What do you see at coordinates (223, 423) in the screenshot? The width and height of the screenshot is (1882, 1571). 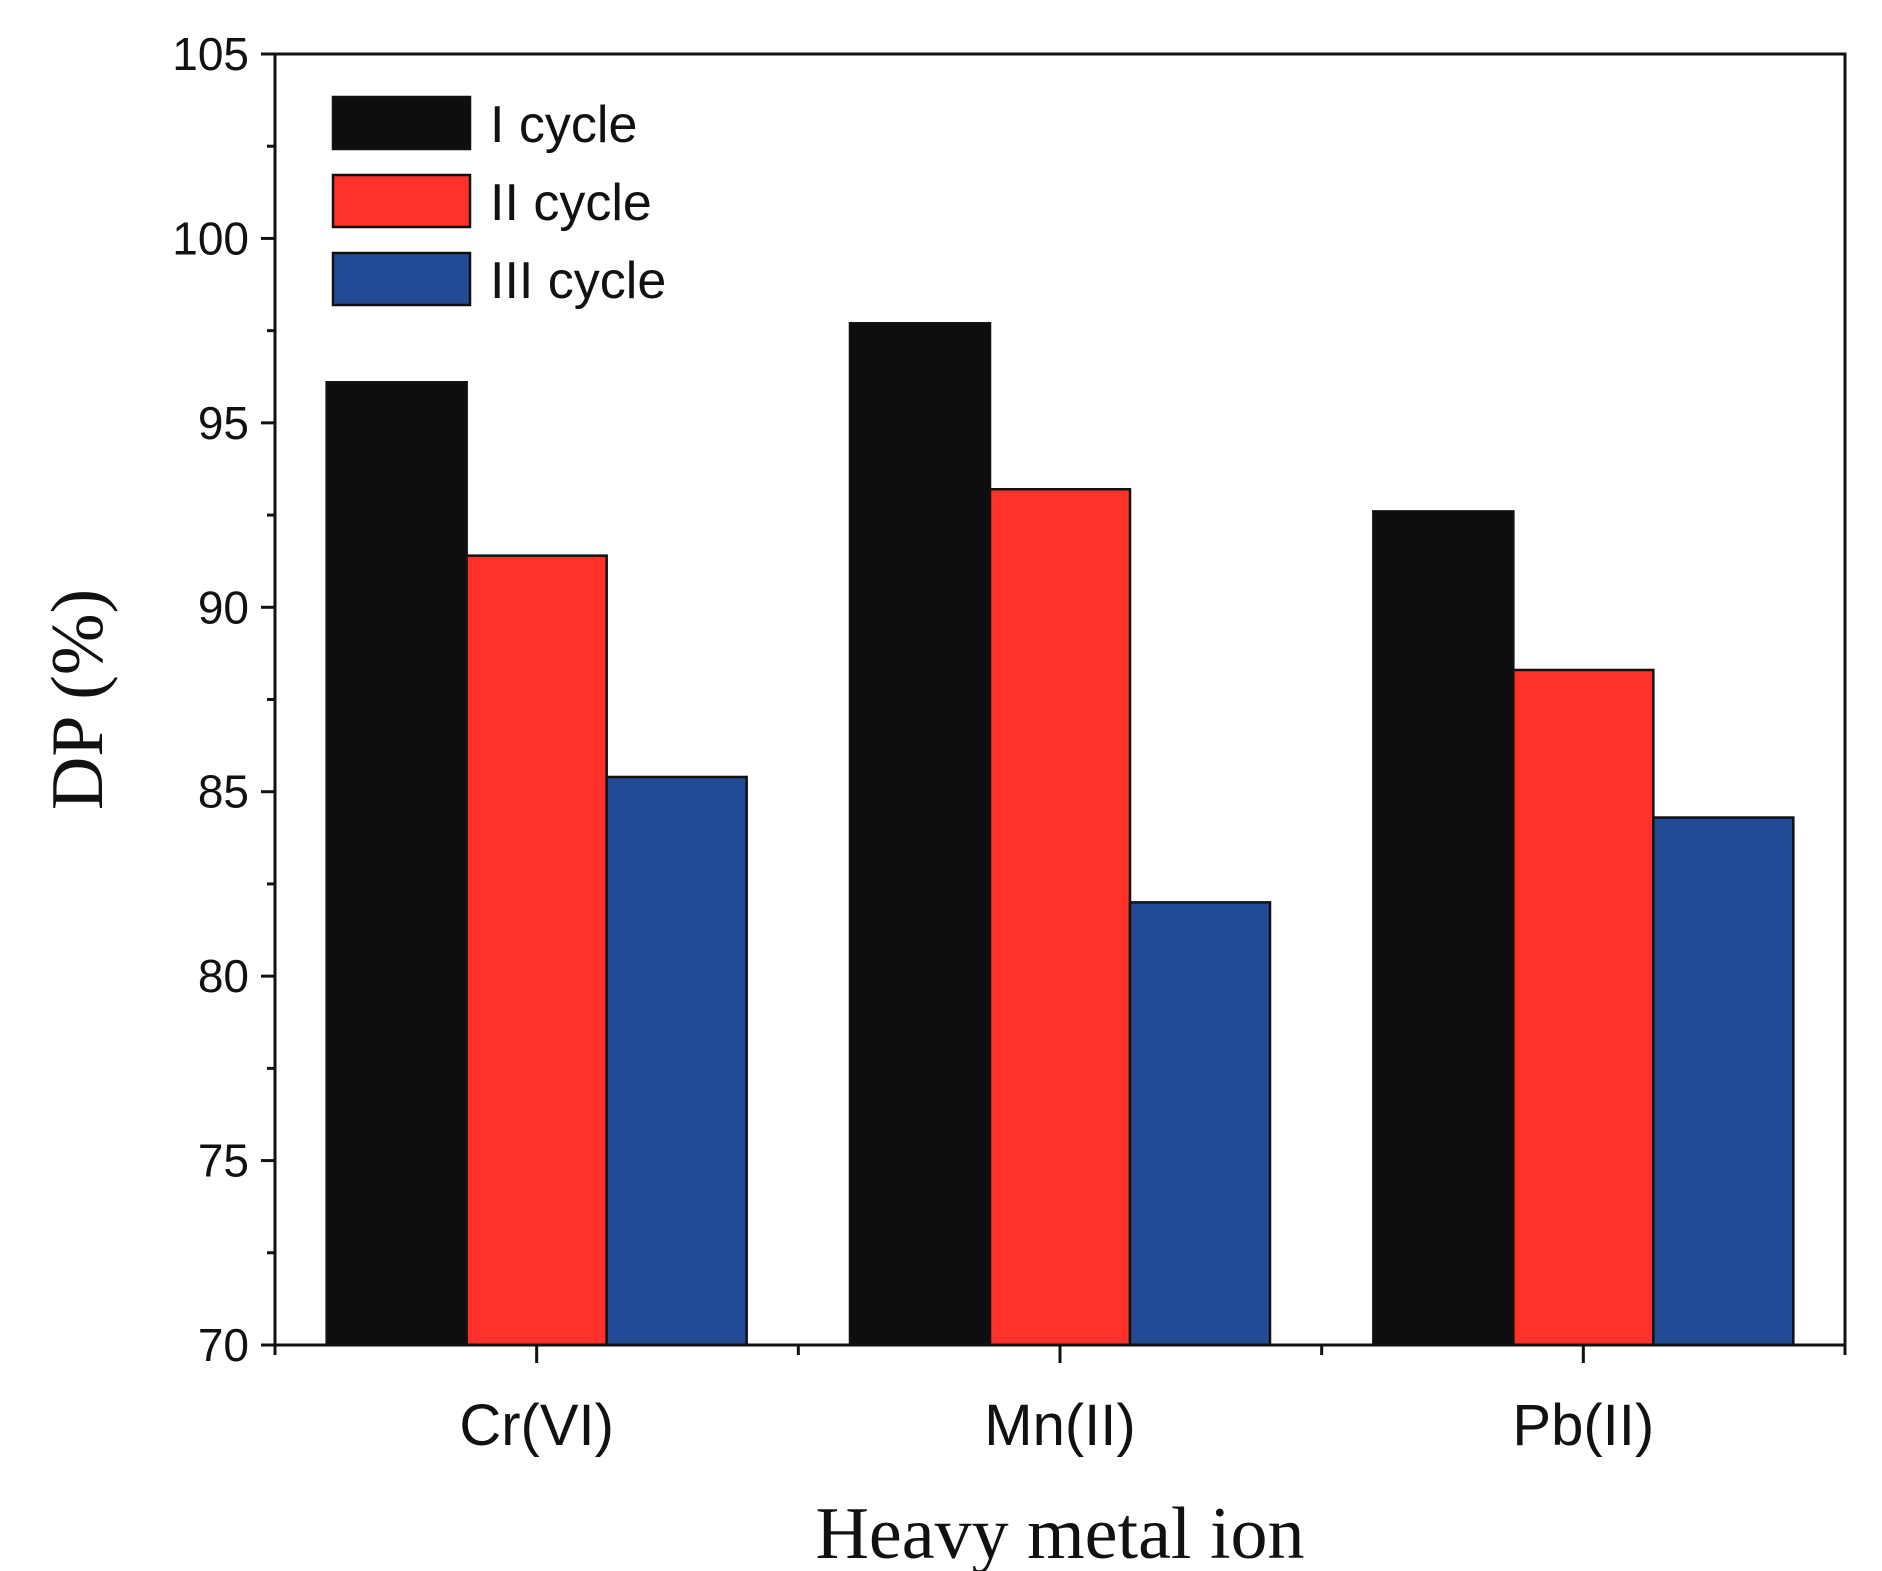 I see `y-tick-label: 95` at bounding box center [223, 423].